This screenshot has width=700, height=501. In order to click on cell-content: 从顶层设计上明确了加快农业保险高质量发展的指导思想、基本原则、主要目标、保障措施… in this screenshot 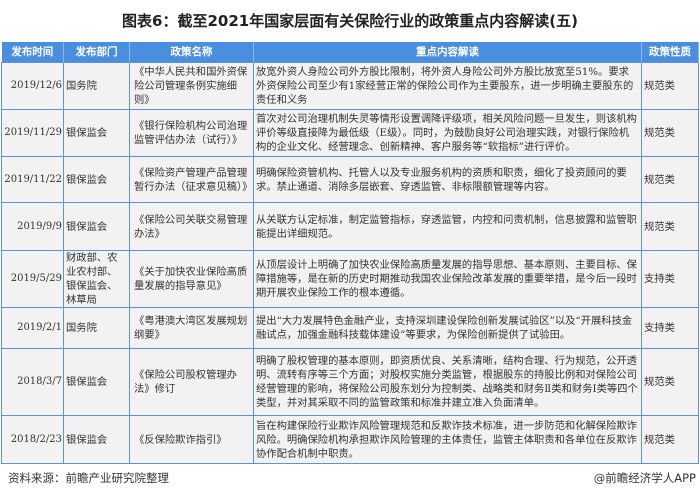, I will do `click(447, 279)`.